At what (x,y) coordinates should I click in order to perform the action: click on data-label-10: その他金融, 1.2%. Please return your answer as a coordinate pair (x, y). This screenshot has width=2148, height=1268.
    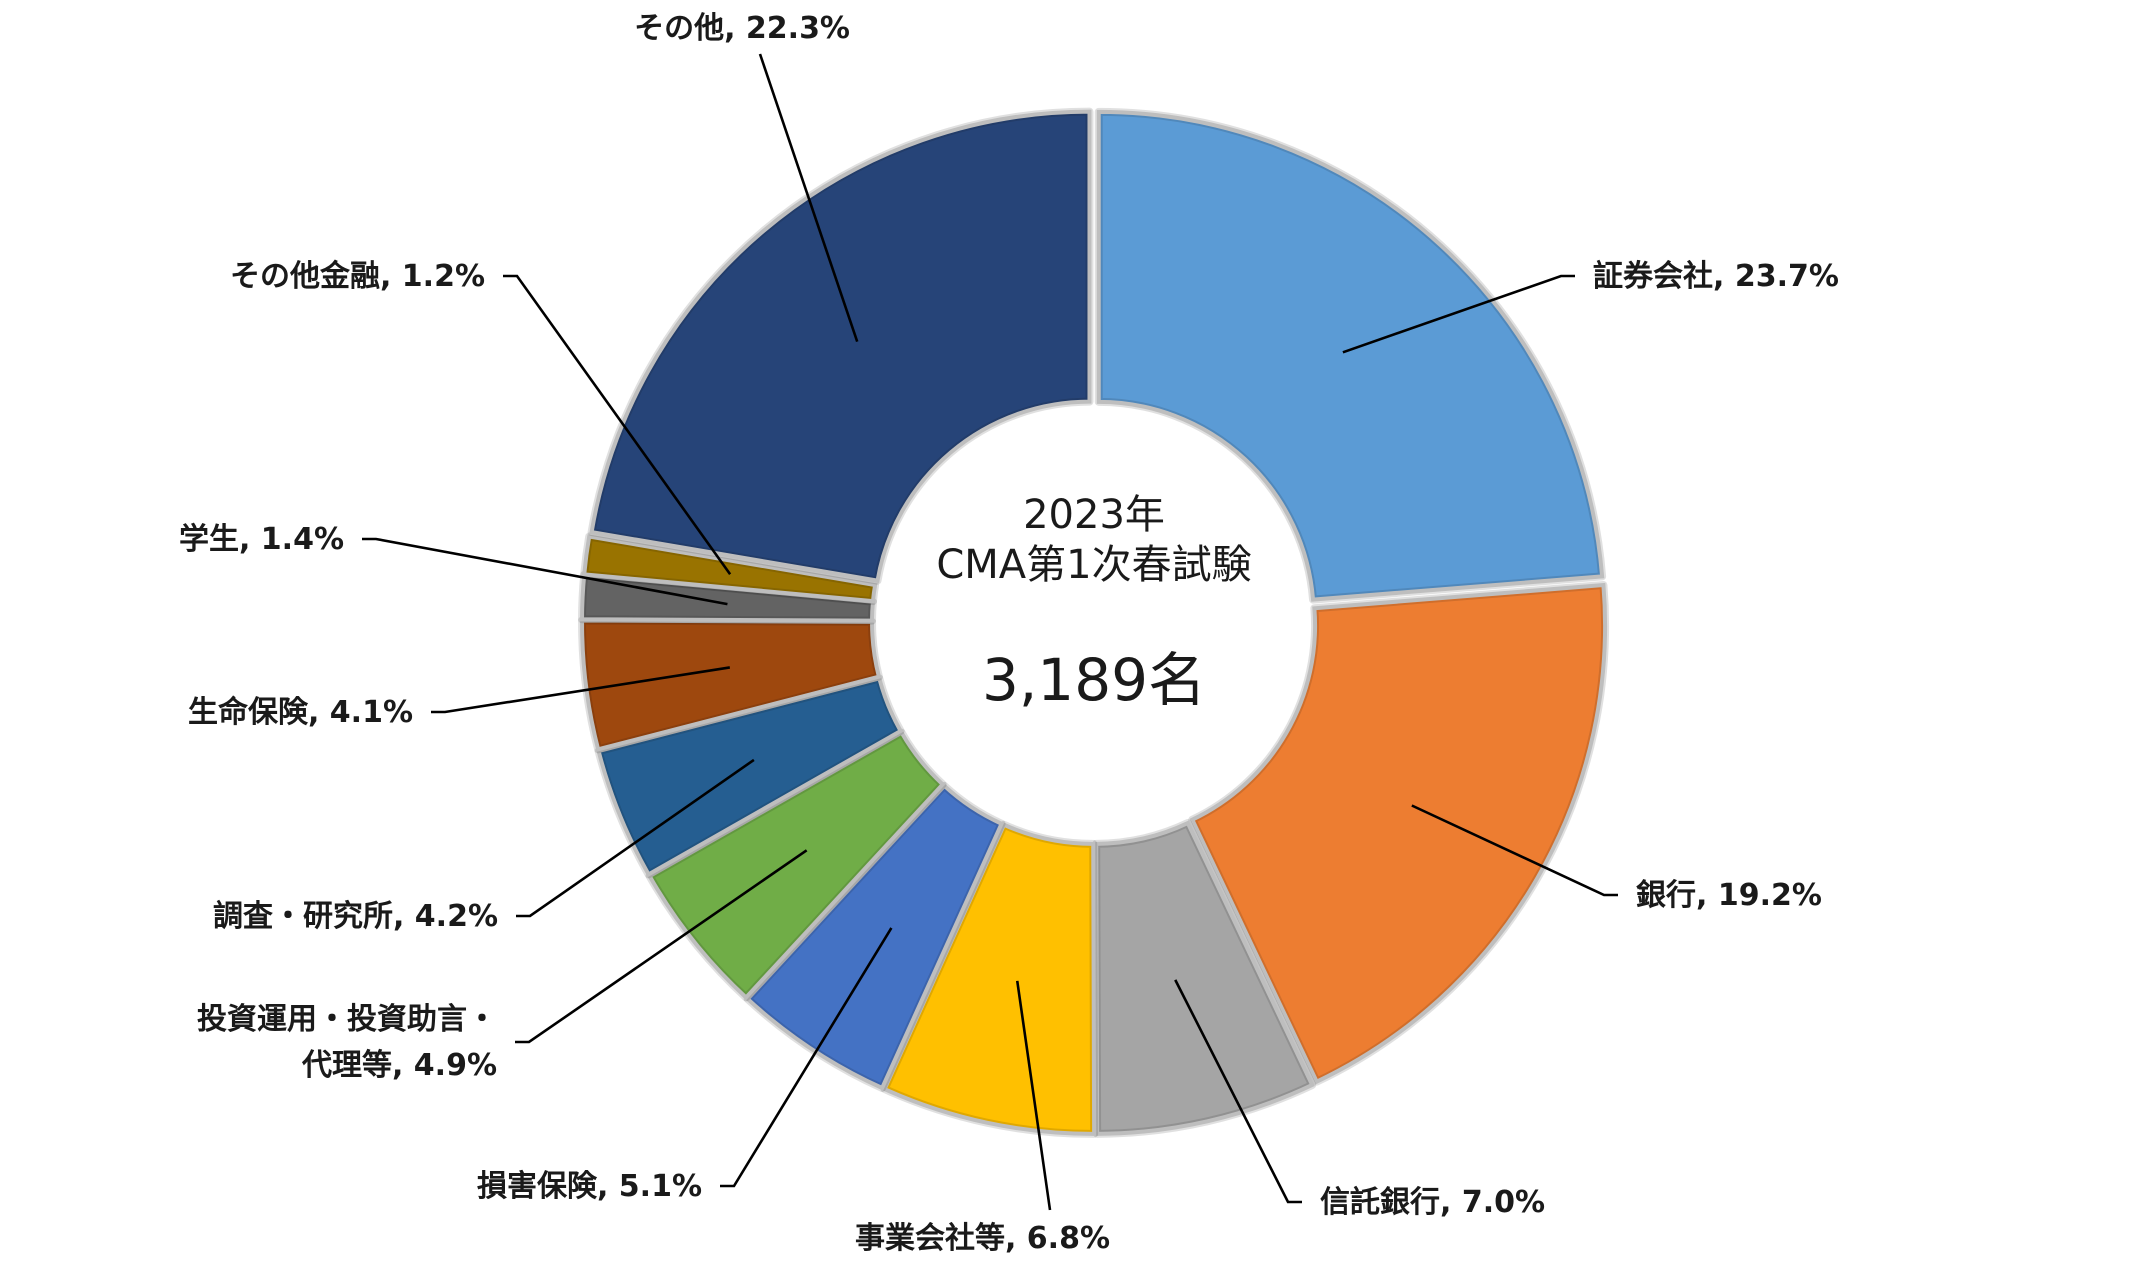
    Looking at the image, I should click on (357, 276).